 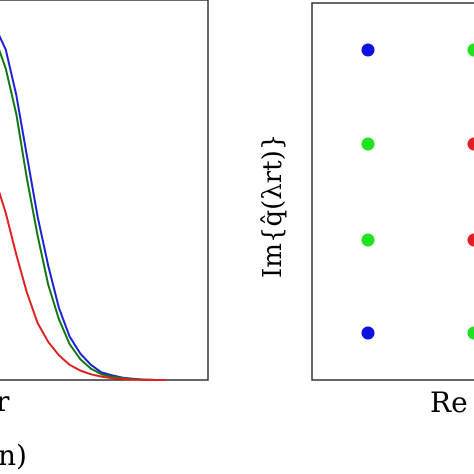 I want to click on right-points-group, so click(x=417, y=191).